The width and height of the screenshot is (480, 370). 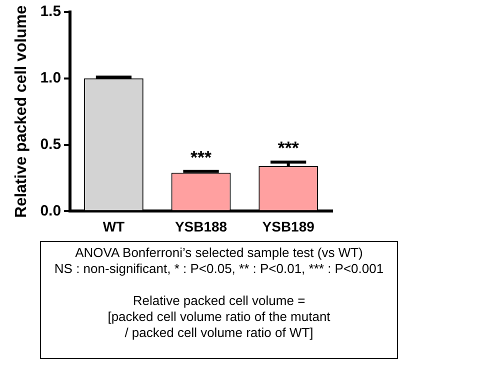 What do you see at coordinates (288, 226) in the screenshot?
I see `x-tick-label: YSB189` at bounding box center [288, 226].